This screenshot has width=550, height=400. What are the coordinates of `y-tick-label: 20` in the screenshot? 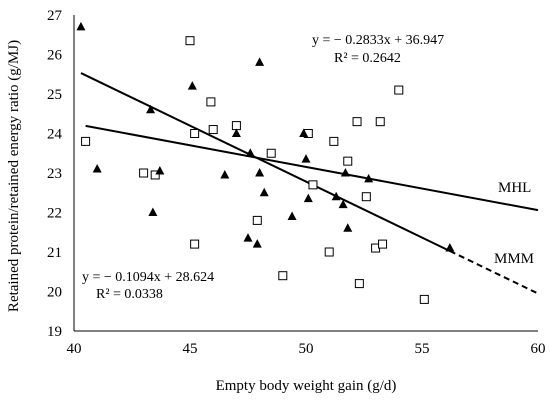 It's located at (54, 293).